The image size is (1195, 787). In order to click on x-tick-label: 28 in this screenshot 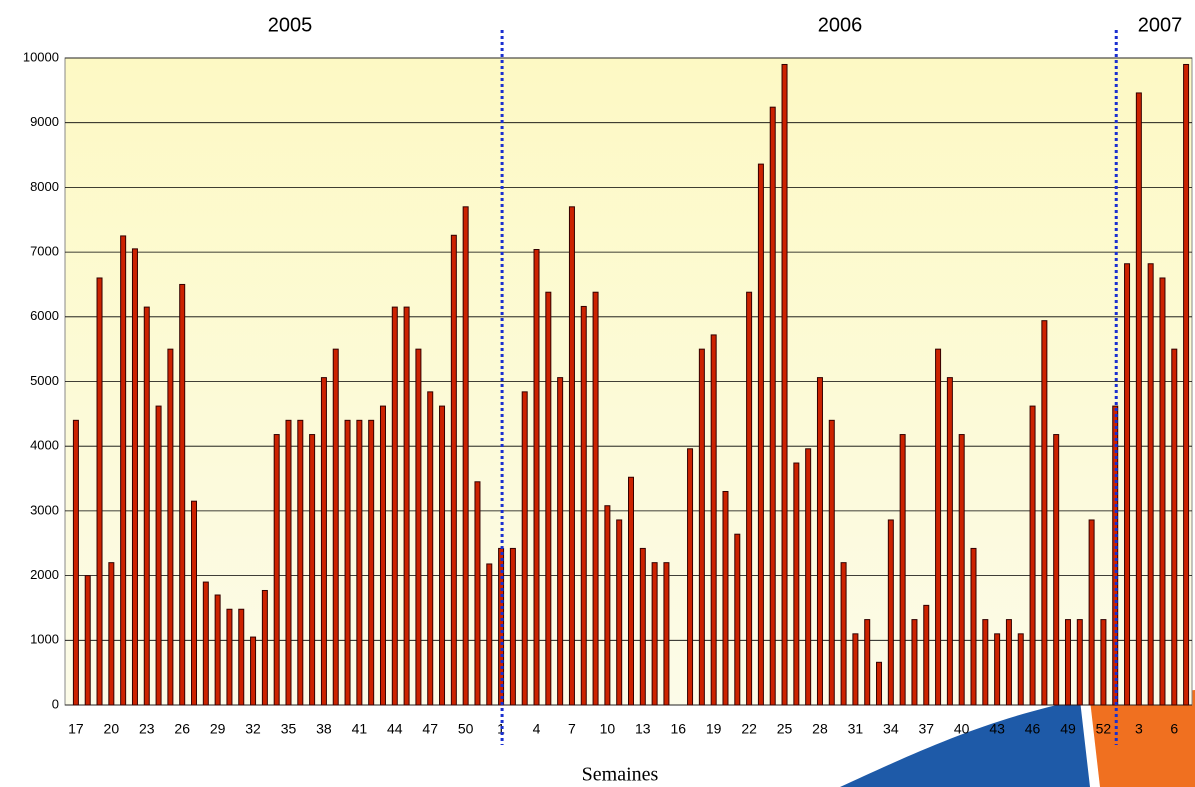, I will do `click(820, 729)`.